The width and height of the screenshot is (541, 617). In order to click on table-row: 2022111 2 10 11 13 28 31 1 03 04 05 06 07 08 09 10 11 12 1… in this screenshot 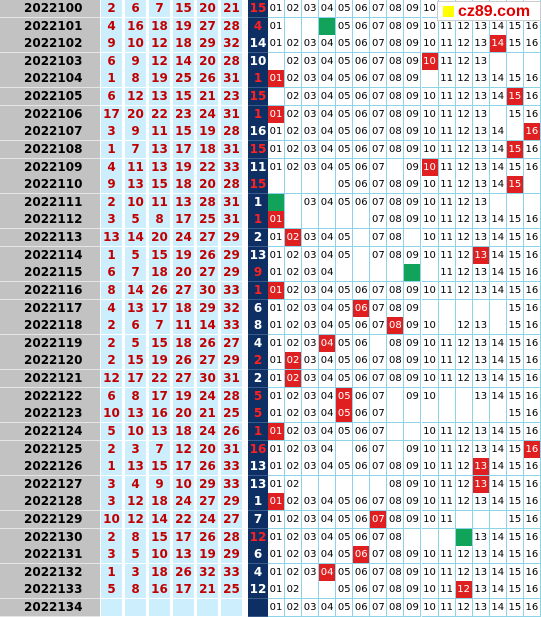, I will do `click(270, 202)`.